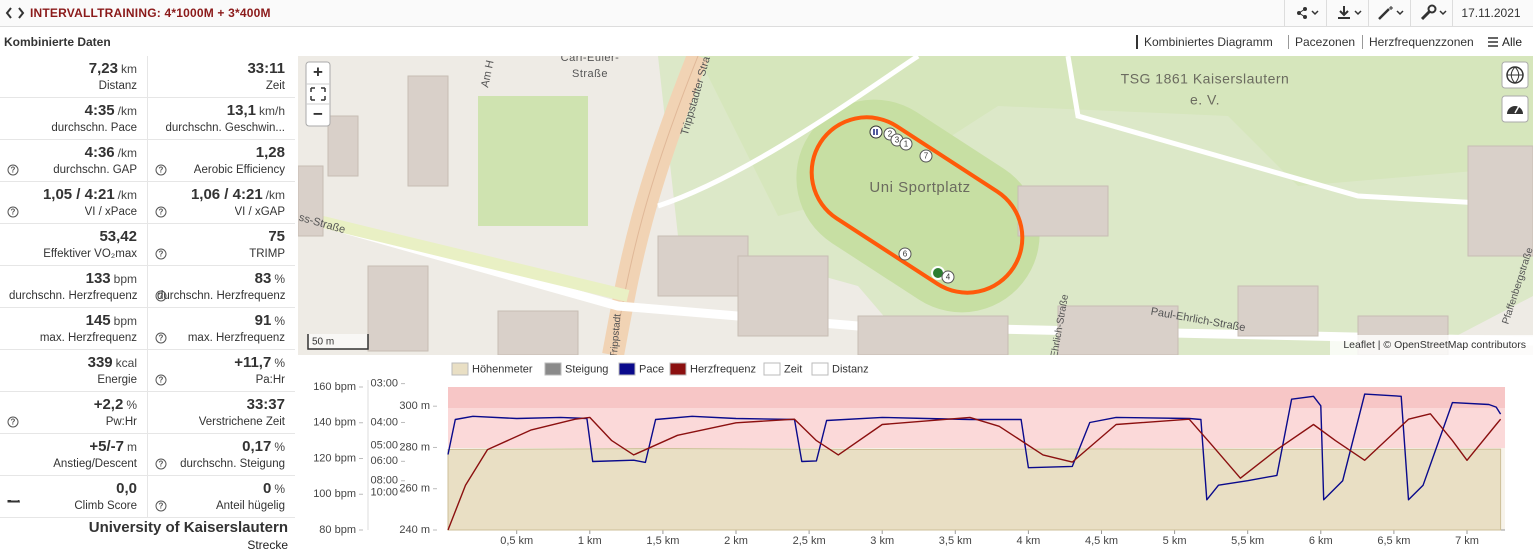 The height and width of the screenshot is (556, 1533). Describe the element at coordinates (1418, 42) in the screenshot. I see `tab: Herzfrequenzzonen` at that location.